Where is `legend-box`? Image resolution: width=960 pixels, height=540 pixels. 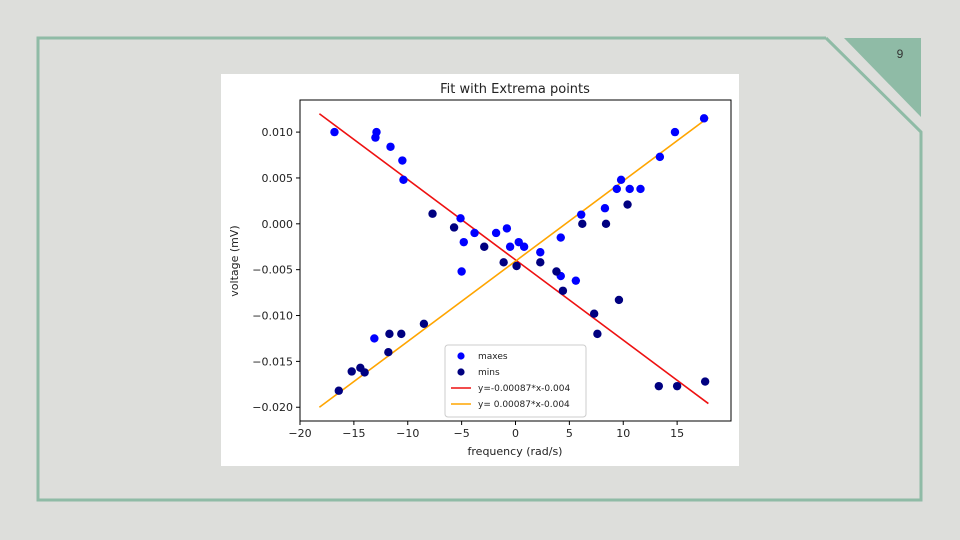 legend-box is located at coordinates (515, 381).